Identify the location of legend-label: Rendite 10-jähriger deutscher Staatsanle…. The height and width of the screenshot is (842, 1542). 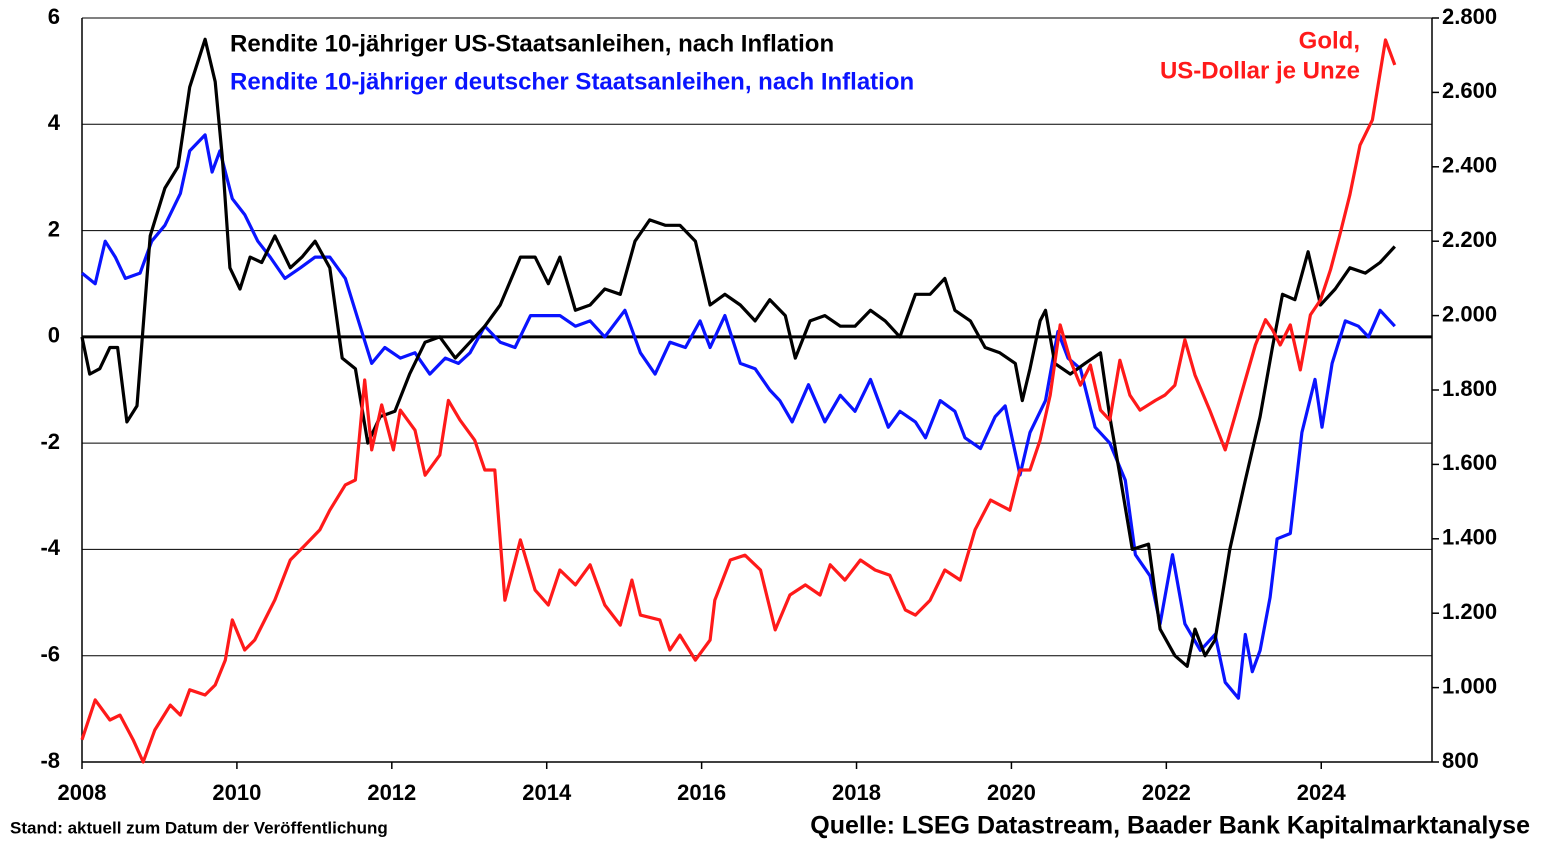
(572, 81).